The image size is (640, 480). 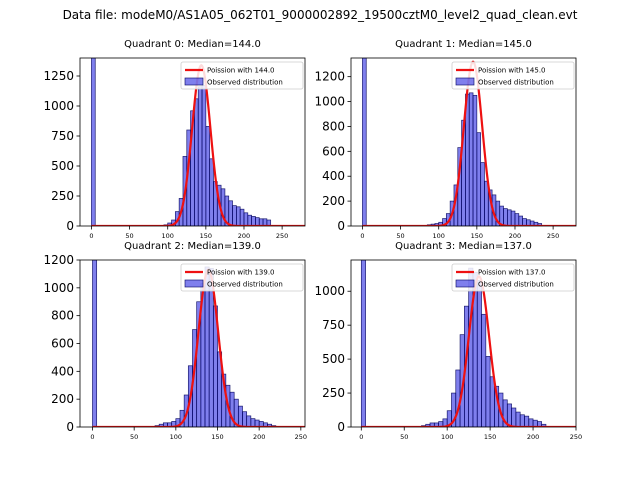 I want to click on panel-title-quadrant-1: Quadrant 1: Median=145.0, so click(x=463, y=44).